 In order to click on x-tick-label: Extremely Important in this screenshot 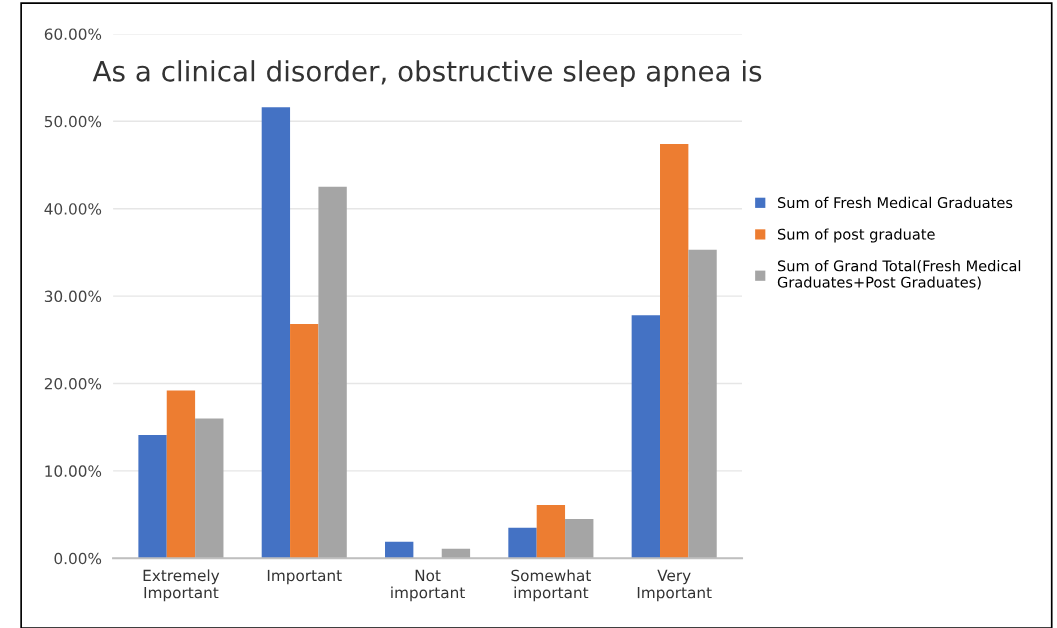, I will do `click(181, 585)`.